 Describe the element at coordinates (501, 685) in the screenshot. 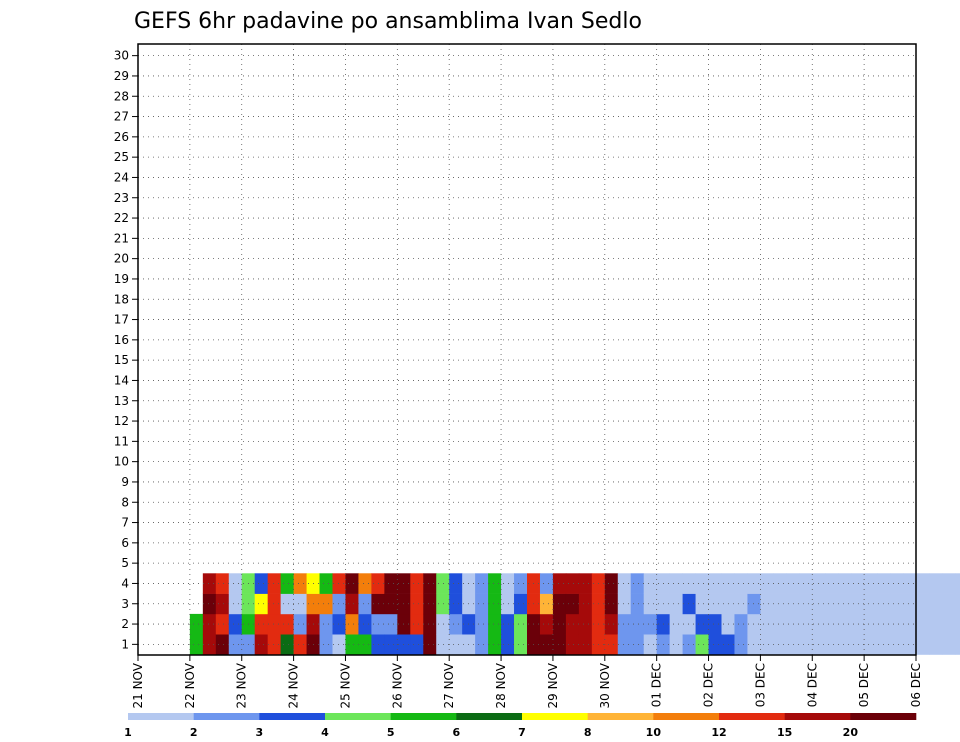

I see `x-tick-label: 28 NOV` at that location.